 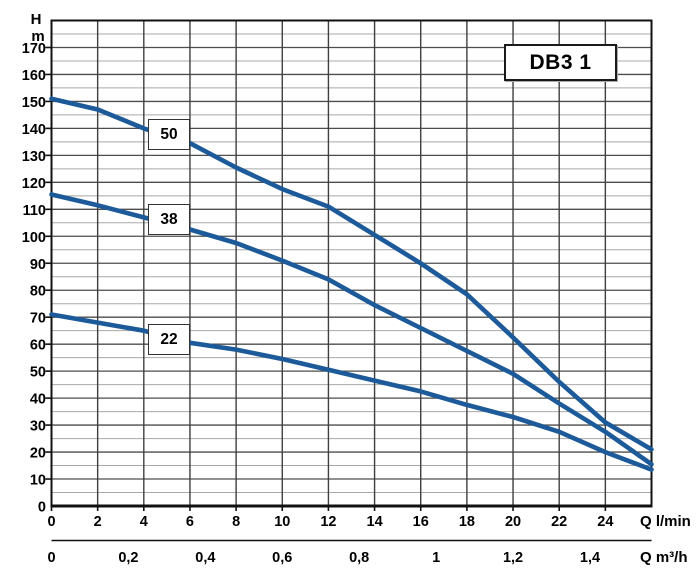 What do you see at coordinates (51, 522) in the screenshot?
I see `x-tick-label: 0` at bounding box center [51, 522].